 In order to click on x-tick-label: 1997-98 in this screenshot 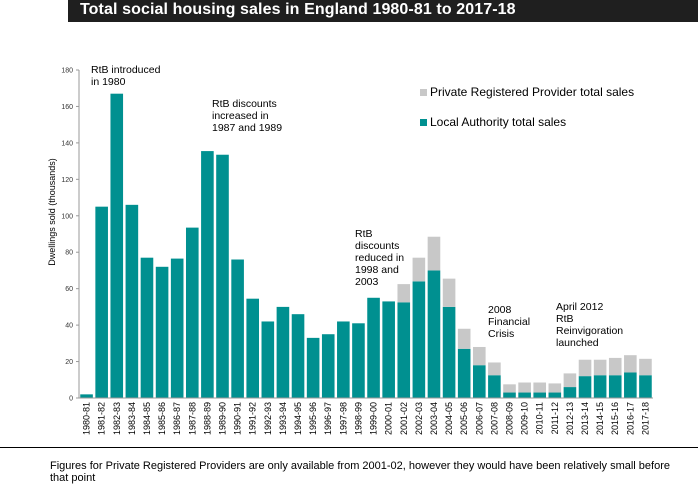, I will do `click(343, 418)`.